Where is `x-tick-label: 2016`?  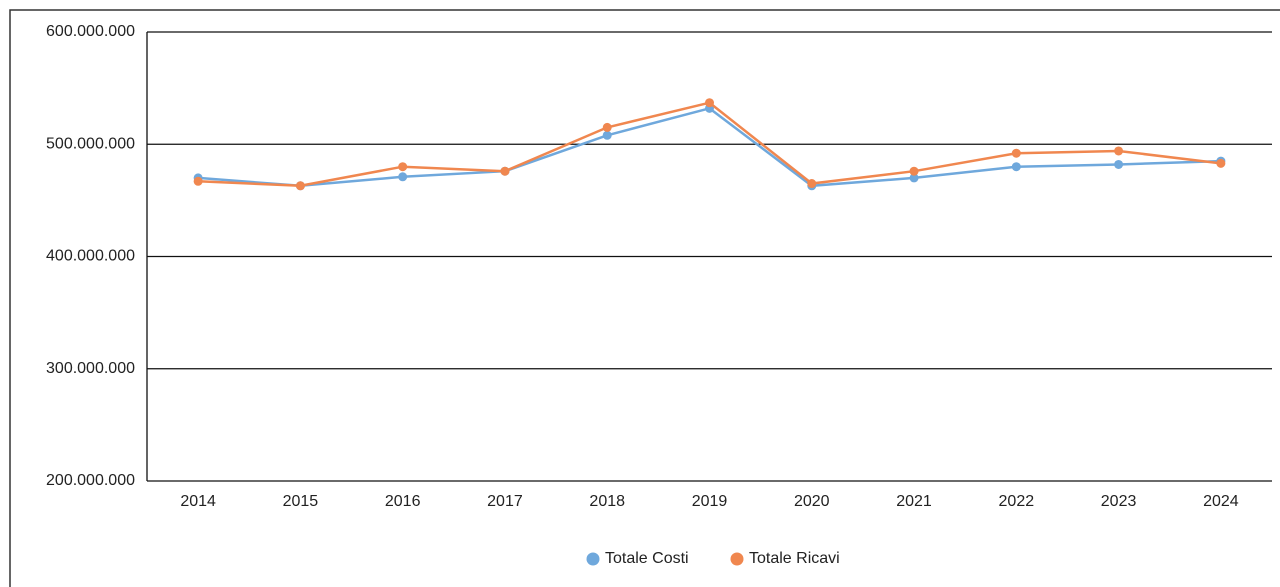 x-tick-label: 2016 is located at coordinates (403, 501).